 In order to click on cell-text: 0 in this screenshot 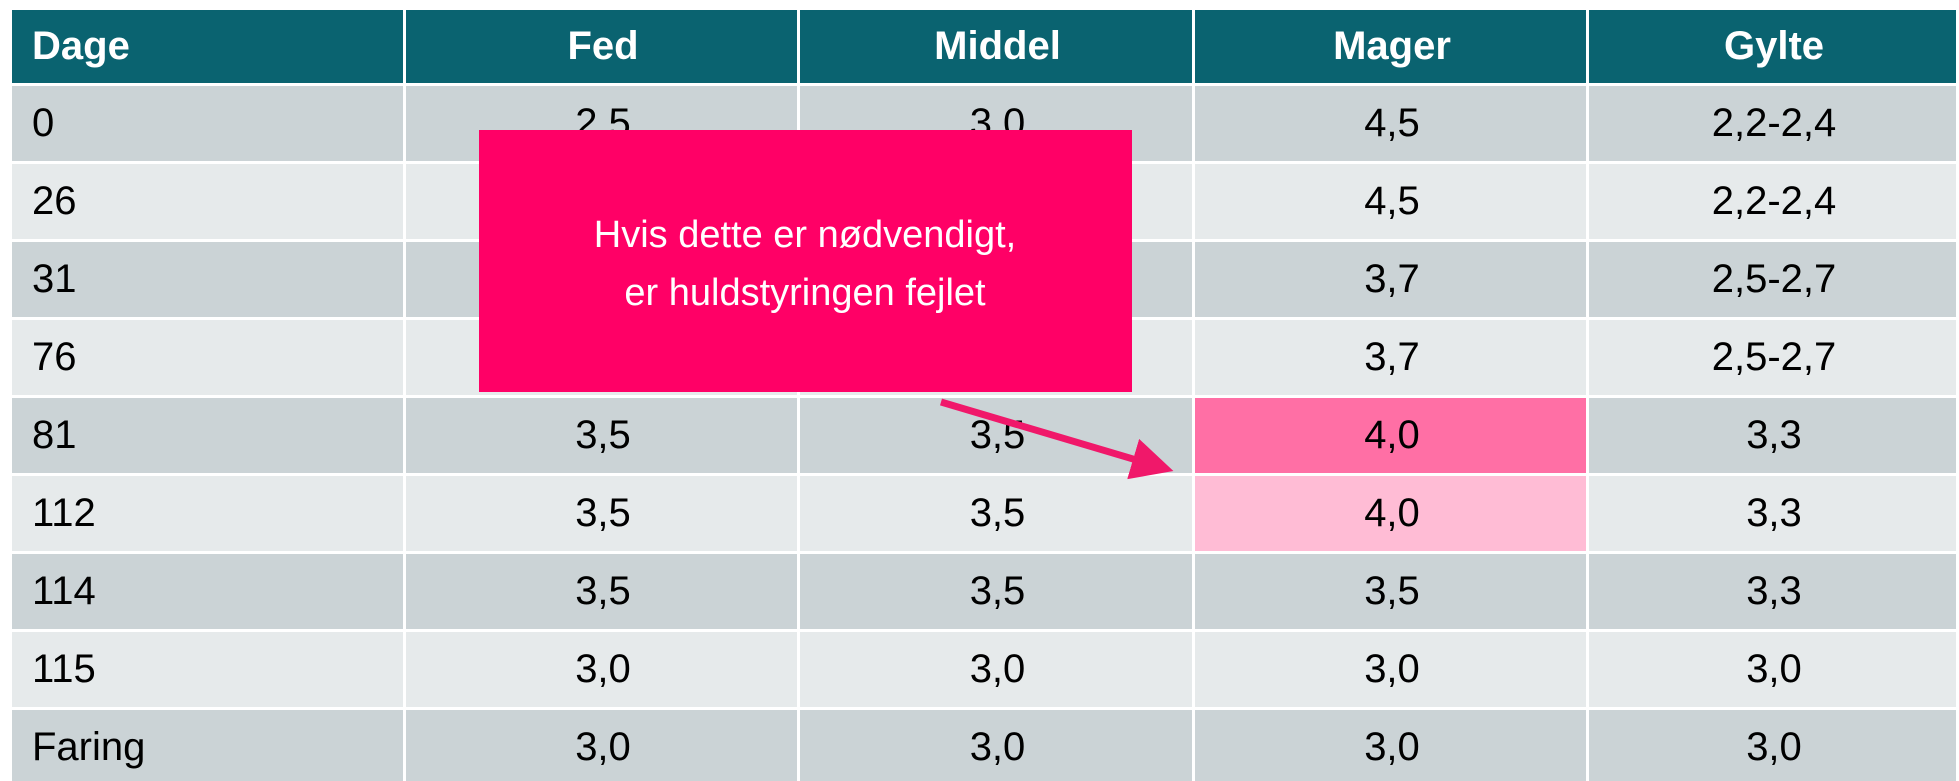, I will do `click(43, 123)`.